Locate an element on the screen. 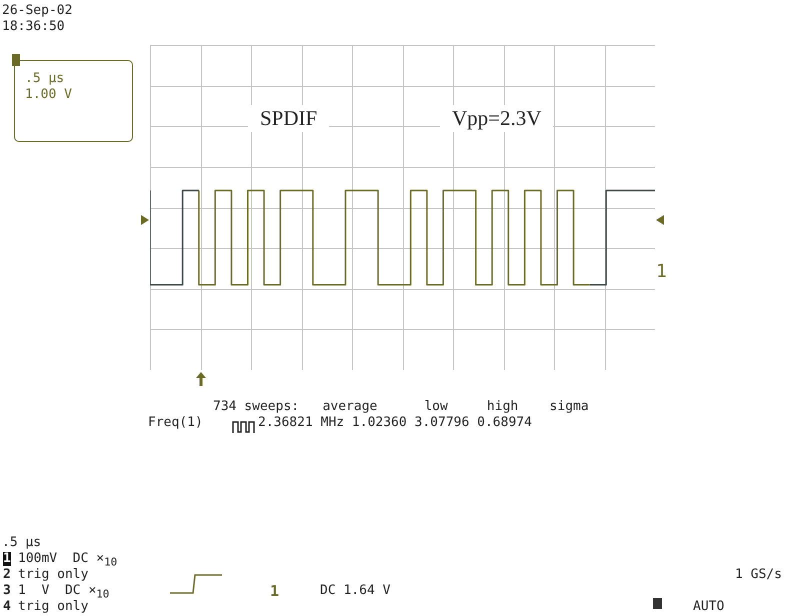 This screenshot has height=616, width=788. text: 100mV DC ×$_{10}$ is located at coordinates (68, 560).